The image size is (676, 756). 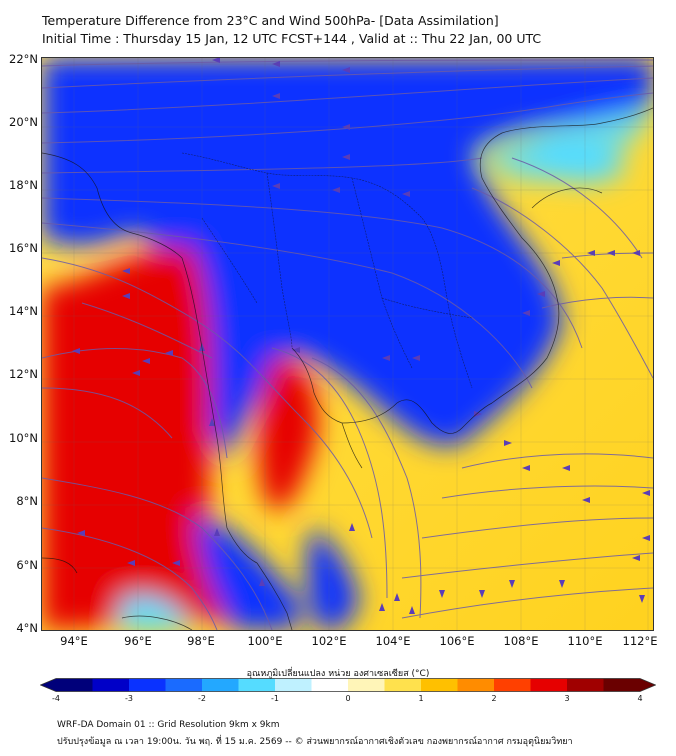 I want to click on lon-label: 104°E, so click(x=393, y=641).